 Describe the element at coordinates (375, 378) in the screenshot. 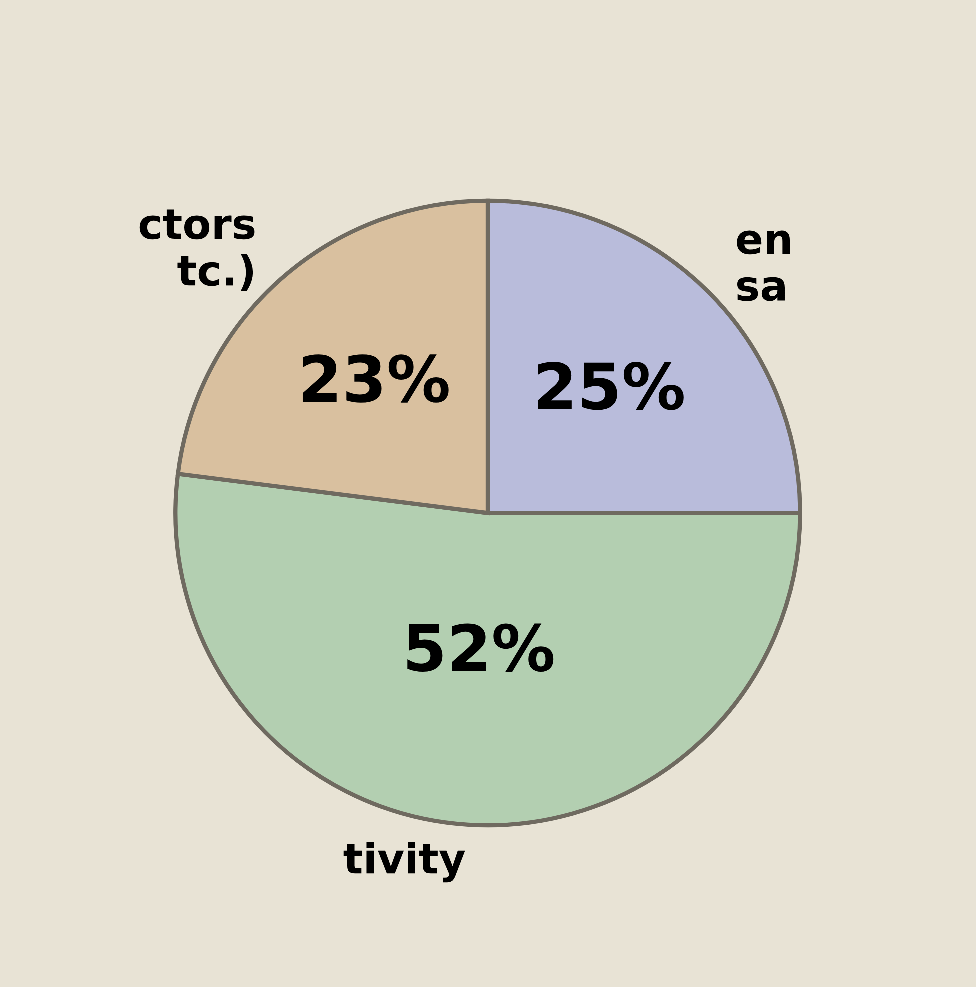

I see `data-label: 23%` at that location.